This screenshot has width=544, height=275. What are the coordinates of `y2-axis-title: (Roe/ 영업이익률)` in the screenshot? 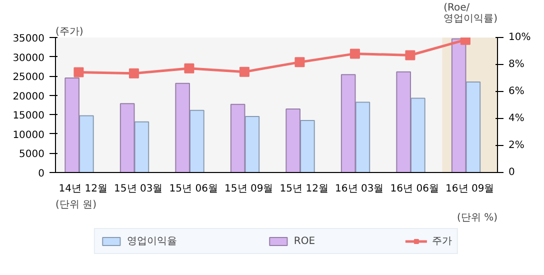 It's located at (471, 13).